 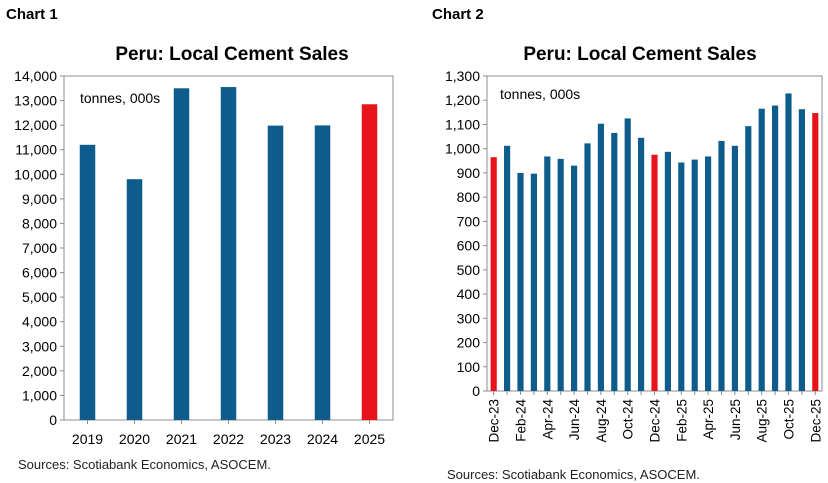 I want to click on chart2-x-tick-label: Apr-25, so click(x=708, y=419).